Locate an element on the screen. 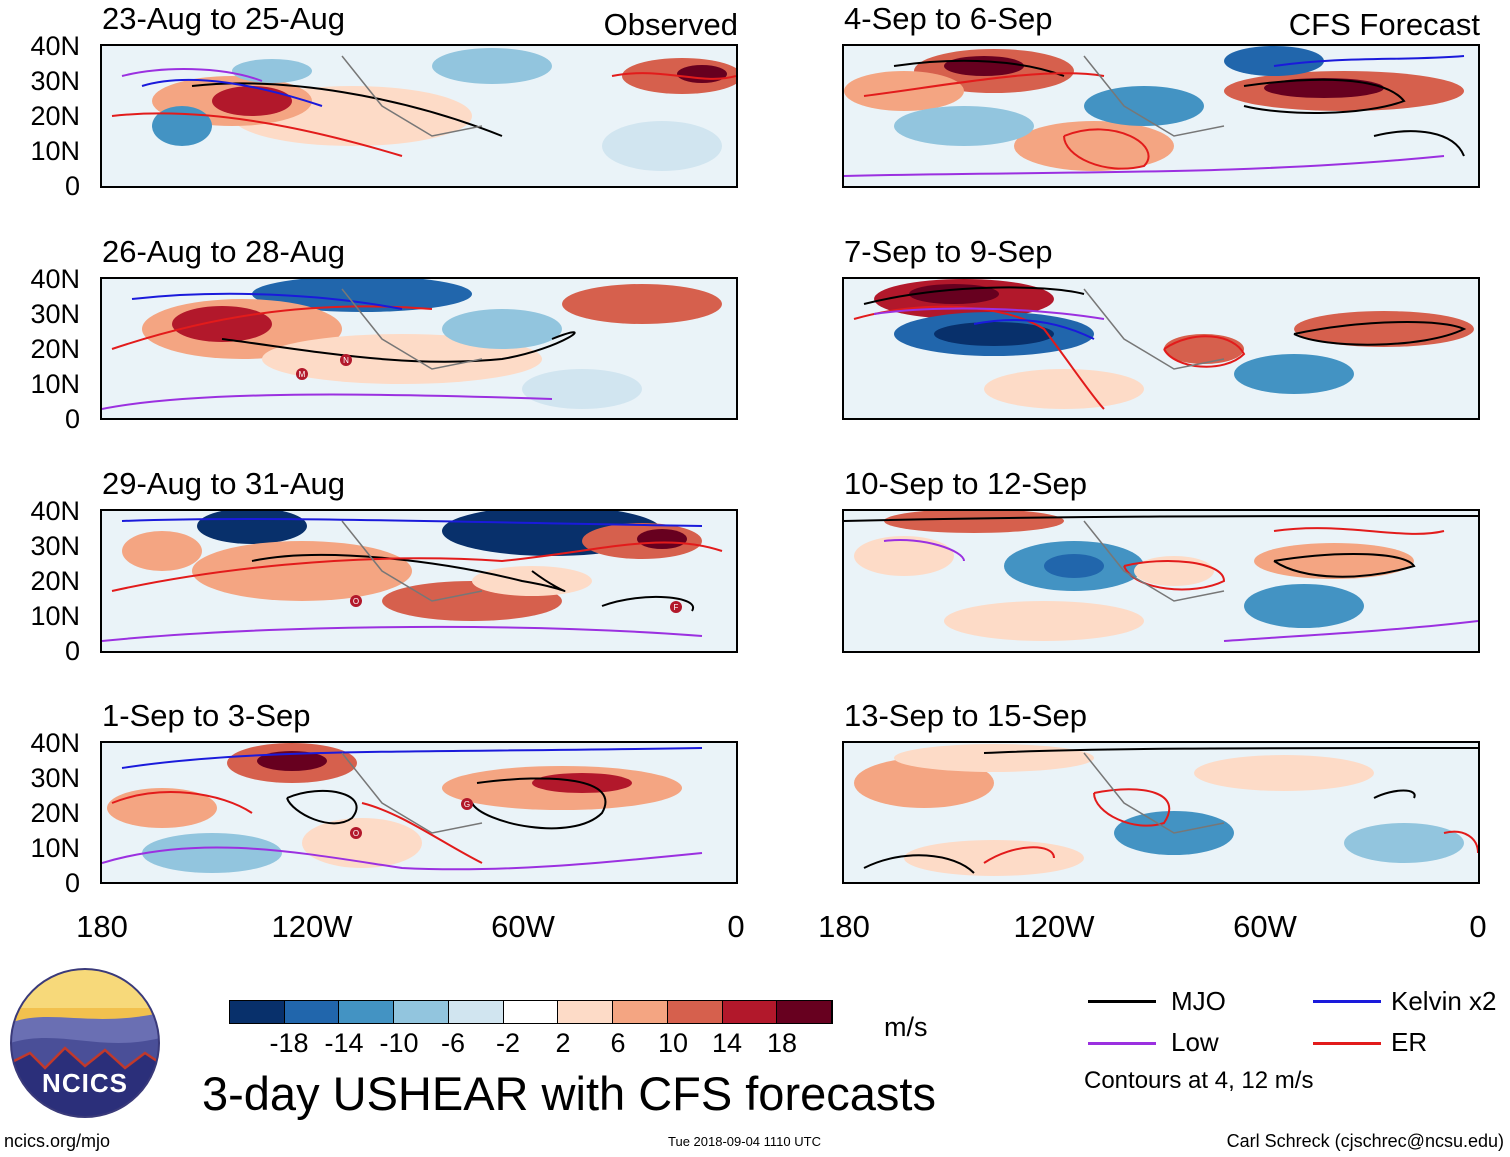 This screenshot has width=1510, height=1157. map-panel-3: O F is located at coordinates (419, 581).